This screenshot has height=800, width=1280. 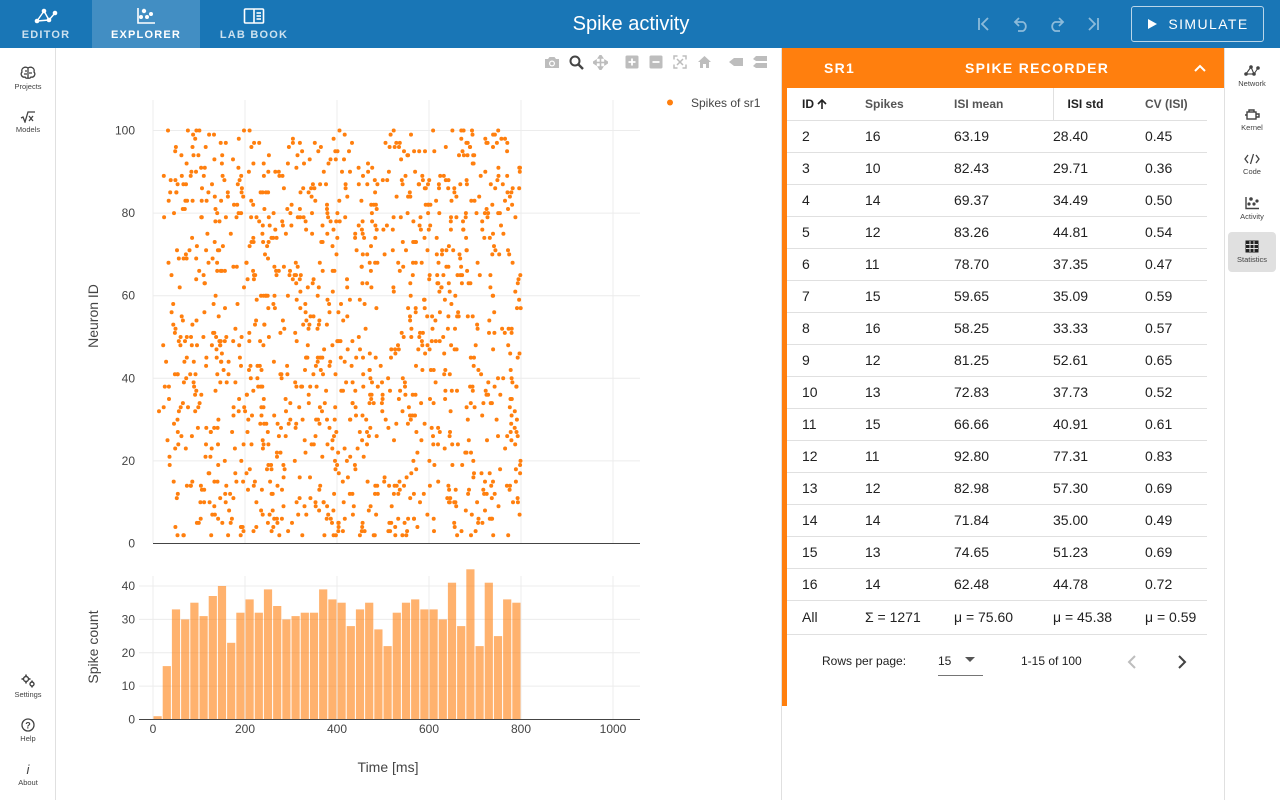 I want to click on rail-network-button: Network, so click(x=1252, y=76).